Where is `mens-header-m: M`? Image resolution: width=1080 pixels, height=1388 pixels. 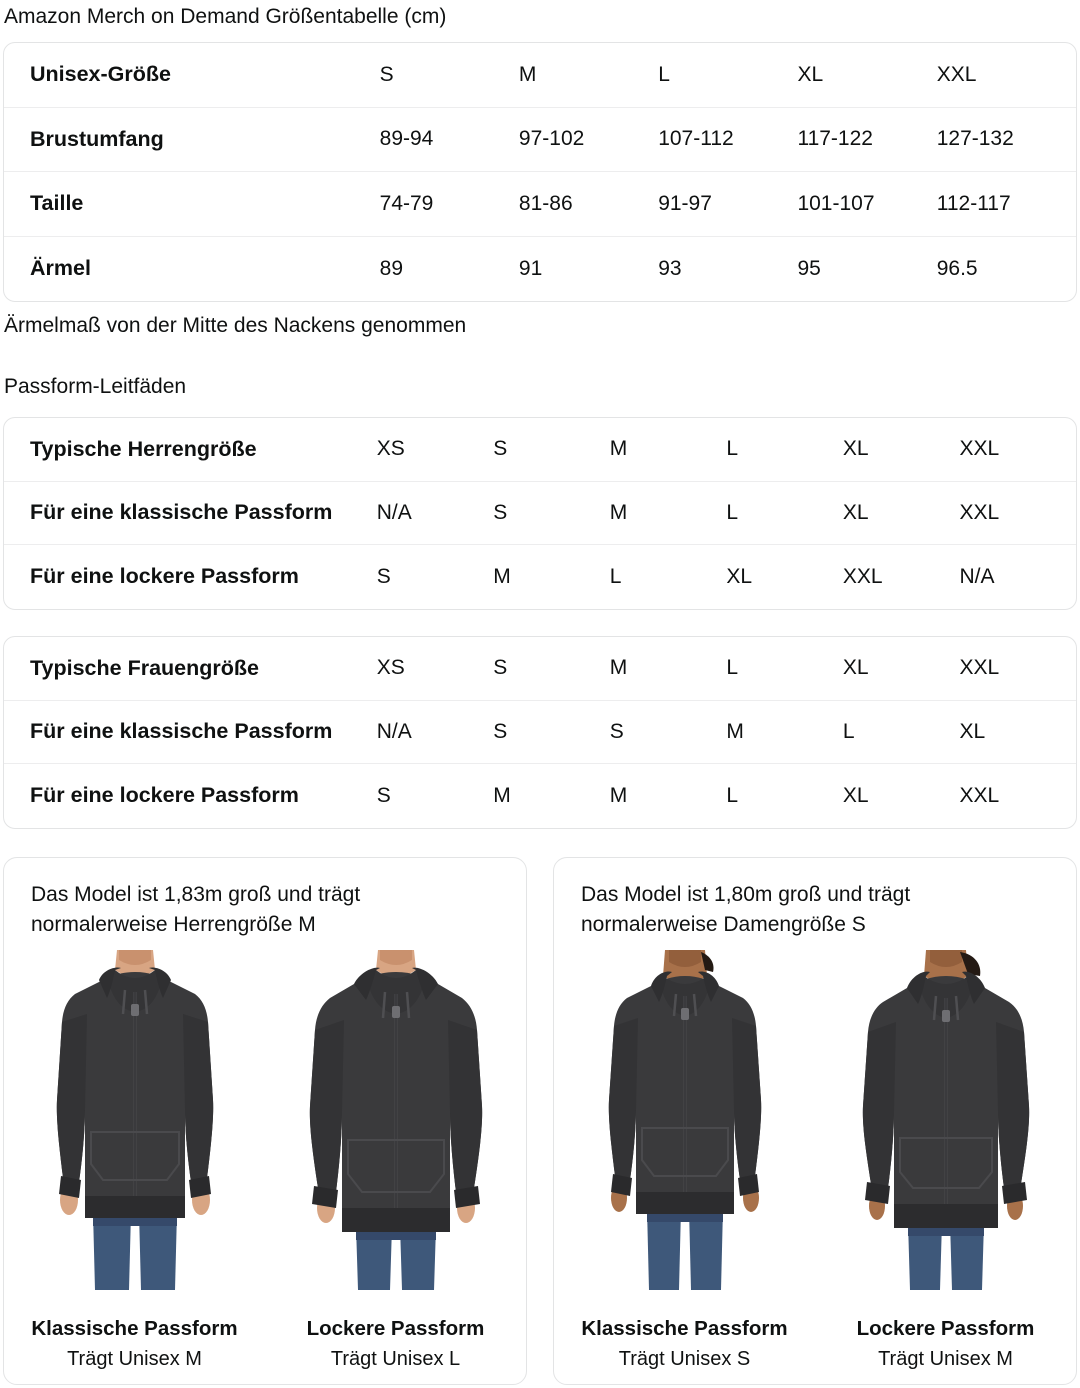
mens-header-m: M is located at coordinates (618, 449).